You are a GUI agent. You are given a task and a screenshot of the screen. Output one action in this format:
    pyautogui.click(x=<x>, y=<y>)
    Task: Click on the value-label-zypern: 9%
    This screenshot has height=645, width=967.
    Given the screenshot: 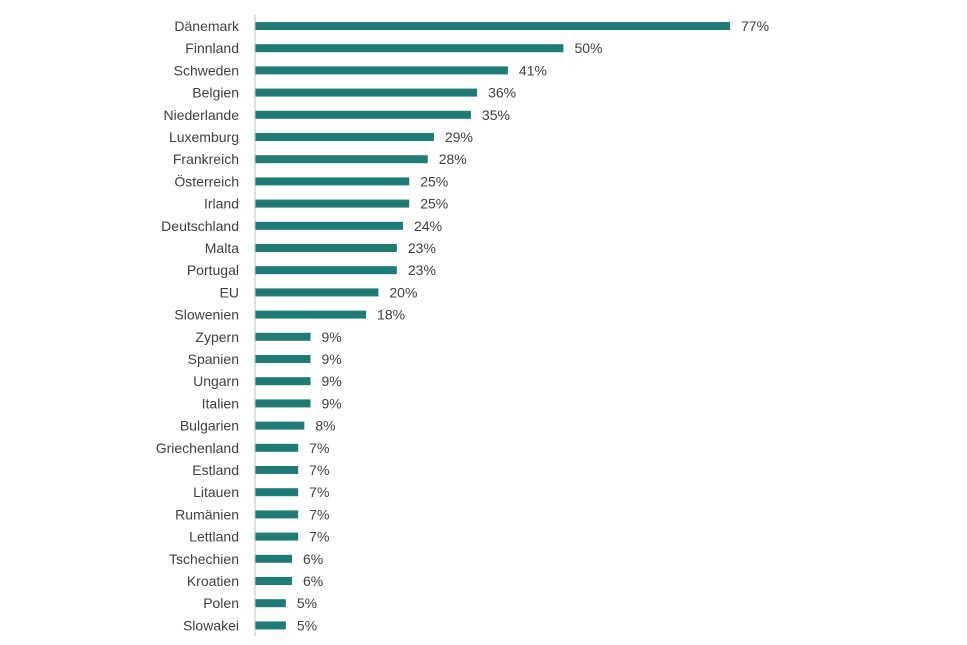 What is the action you would take?
    pyautogui.click(x=332, y=337)
    